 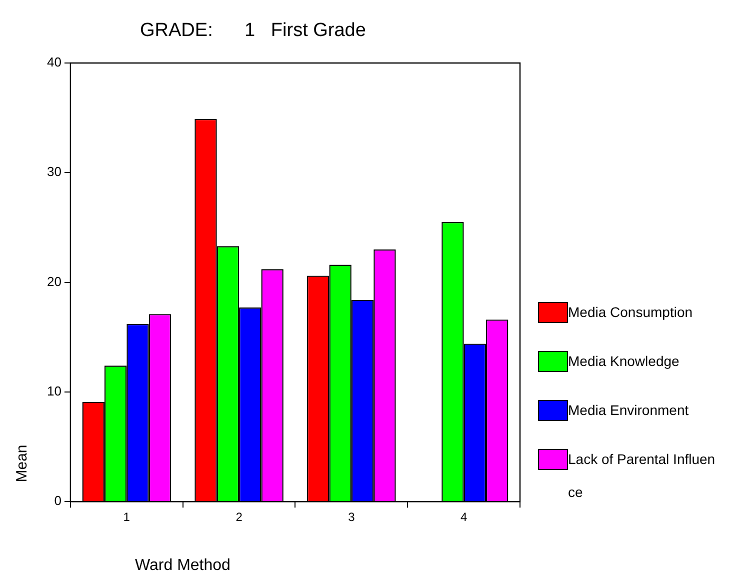 I want to click on legend-label: Media Knowledge, so click(x=624, y=361).